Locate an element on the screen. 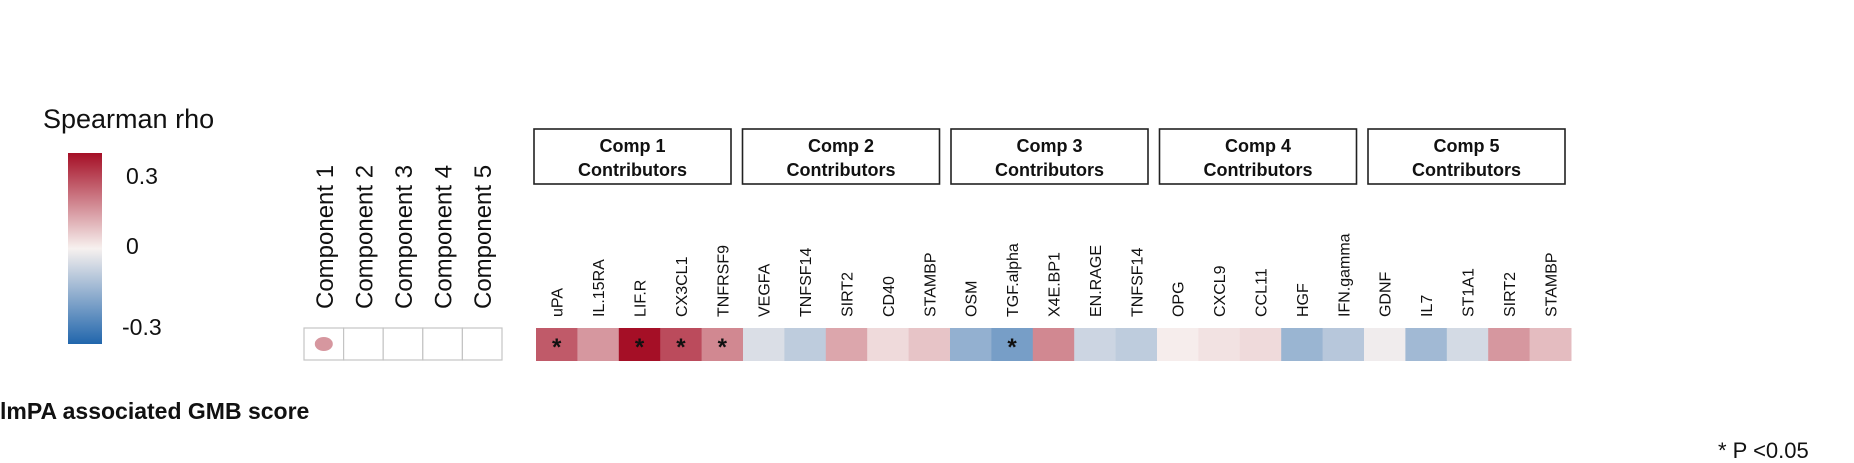  column-label: ST1A1 is located at coordinates (1469, 292).